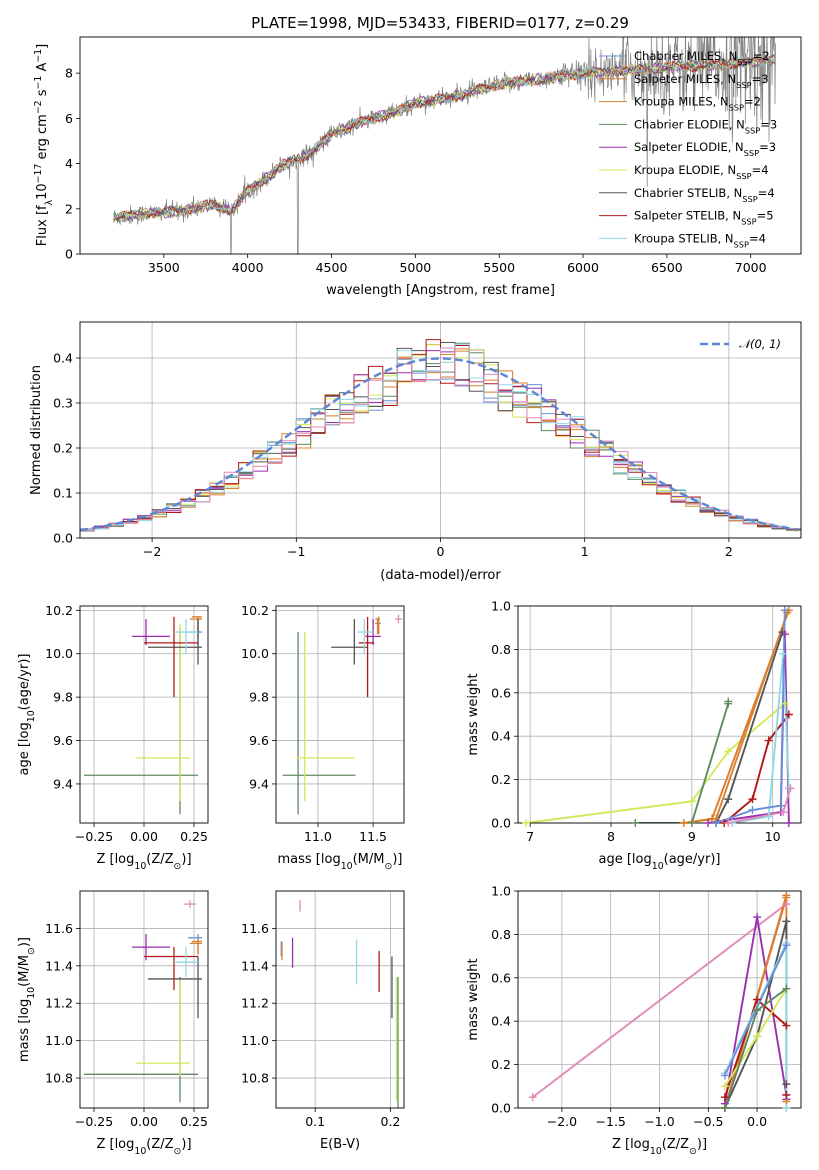  Describe the element at coordinates (373, 836) in the screenshot. I see `x-tick-label: 11.5` at that location.